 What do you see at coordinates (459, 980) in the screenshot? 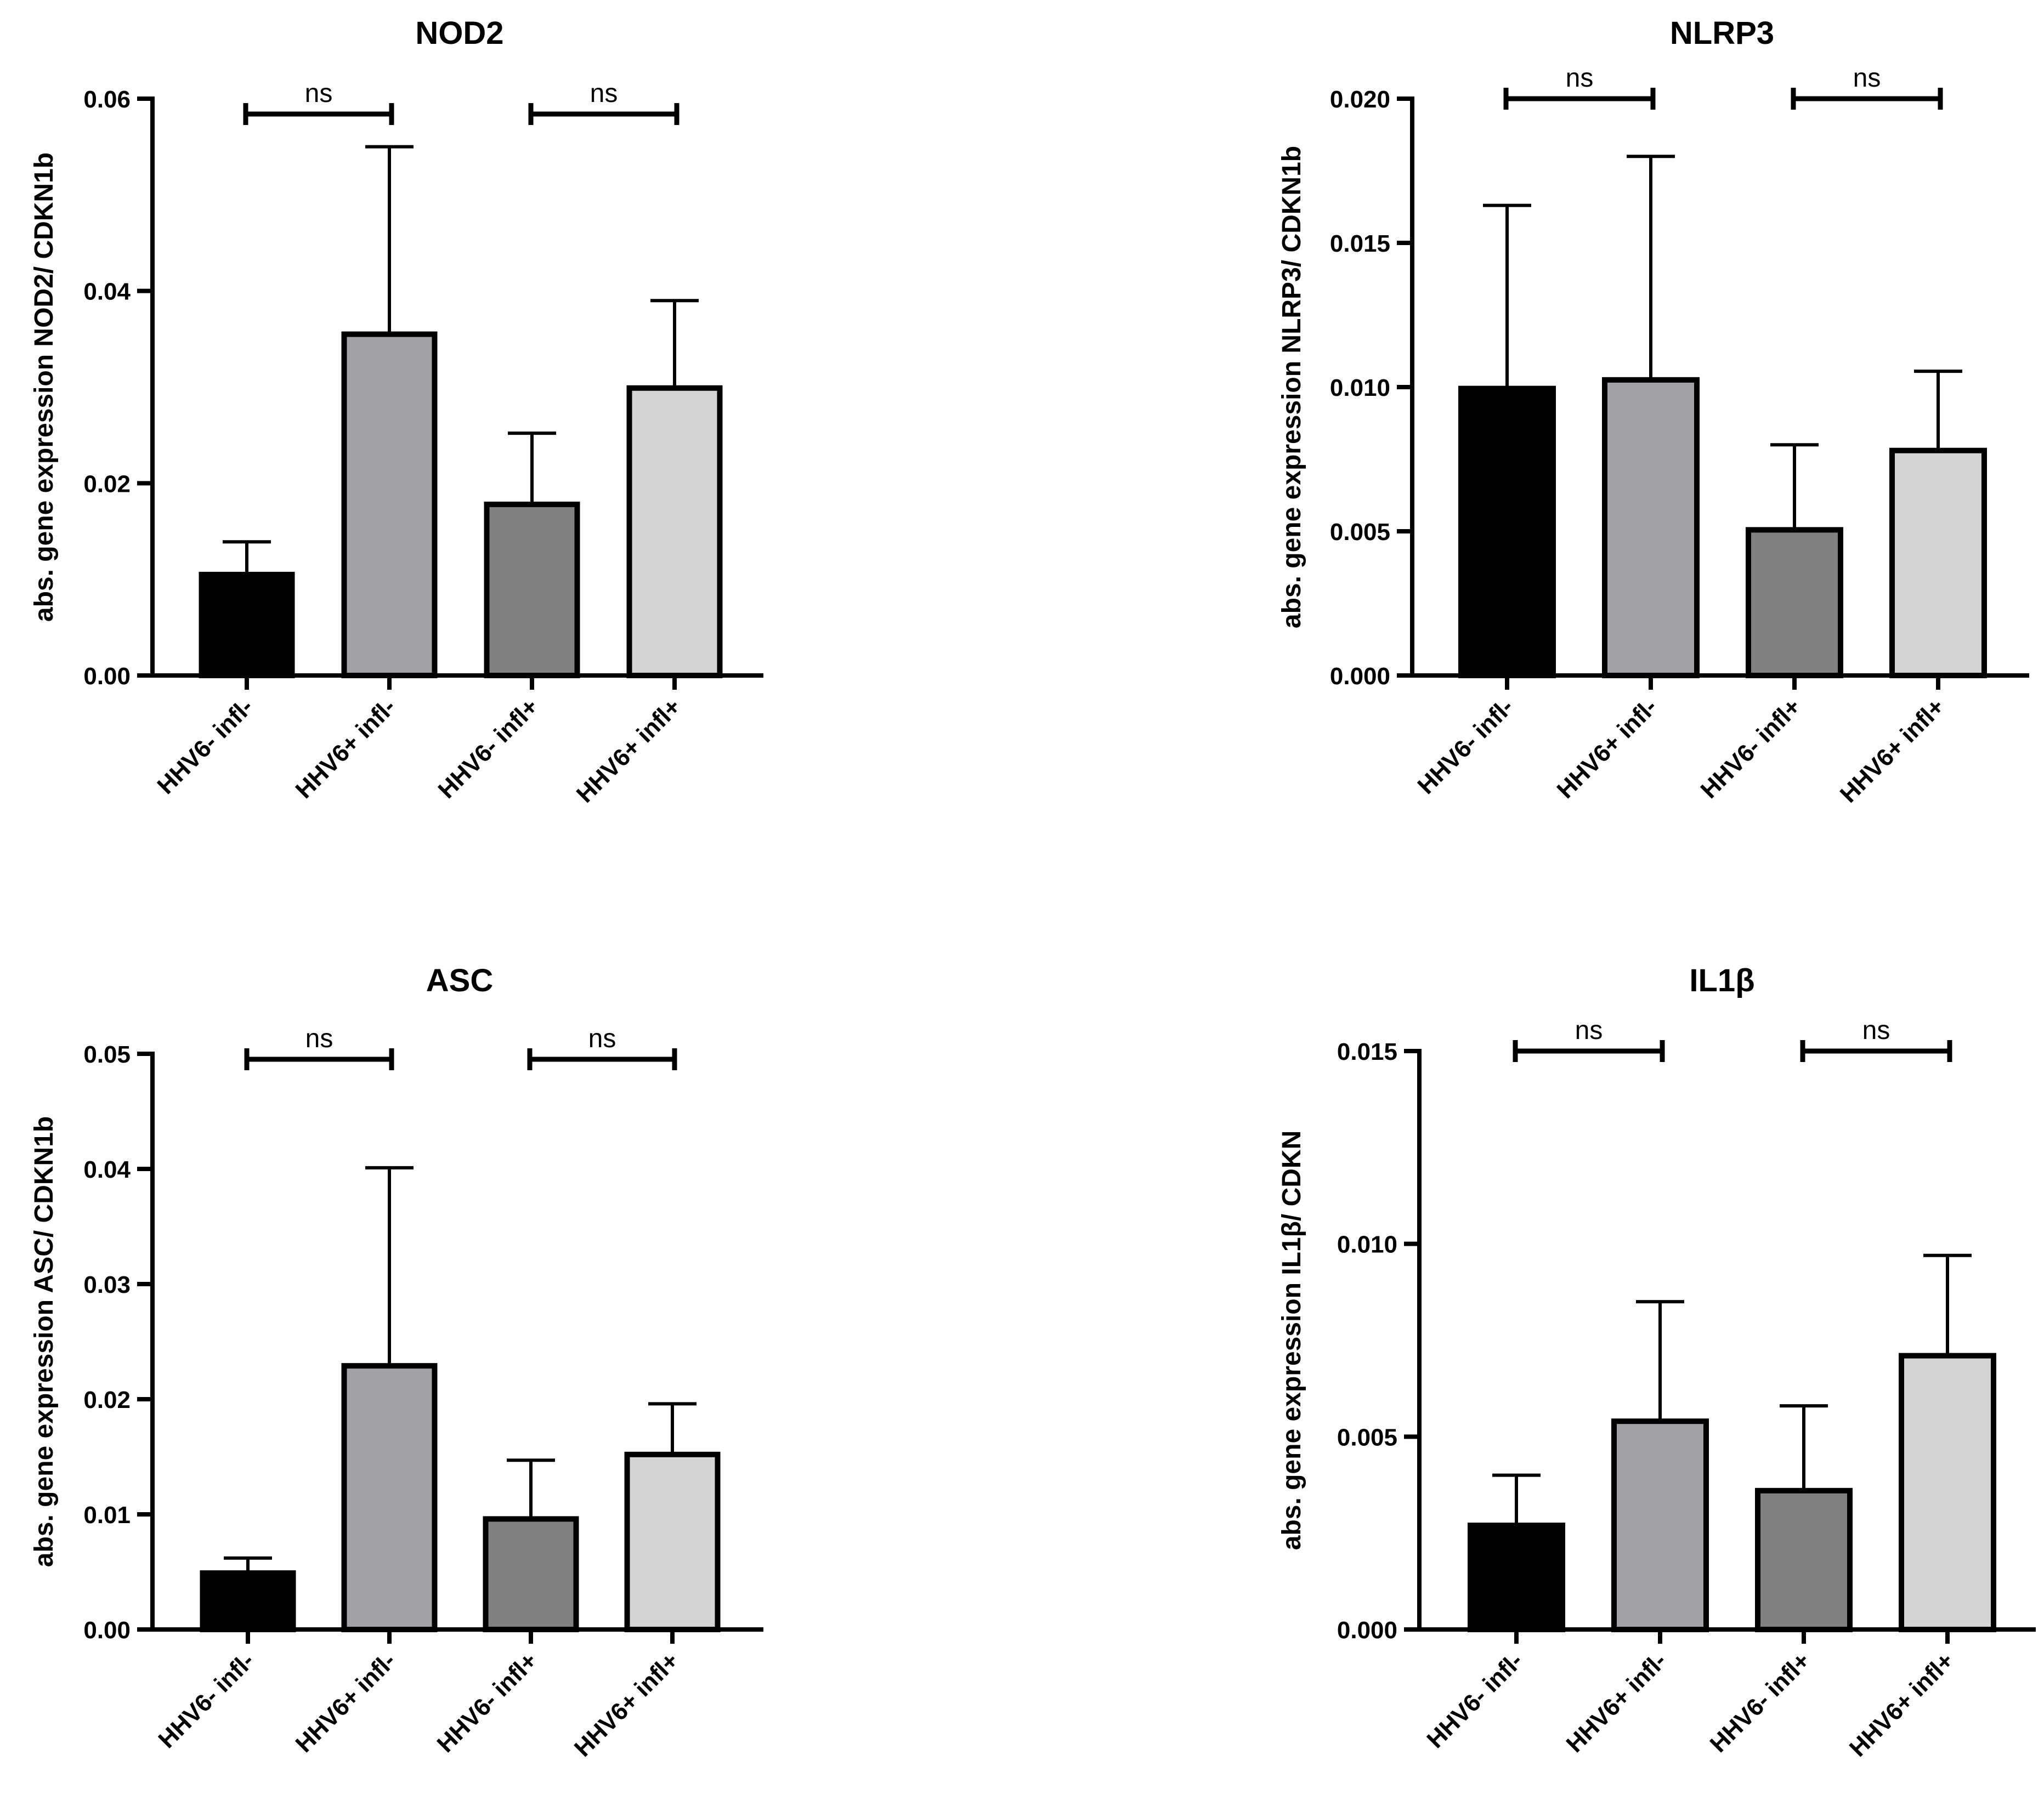
I see `chart-title: ASC` at bounding box center [459, 980].